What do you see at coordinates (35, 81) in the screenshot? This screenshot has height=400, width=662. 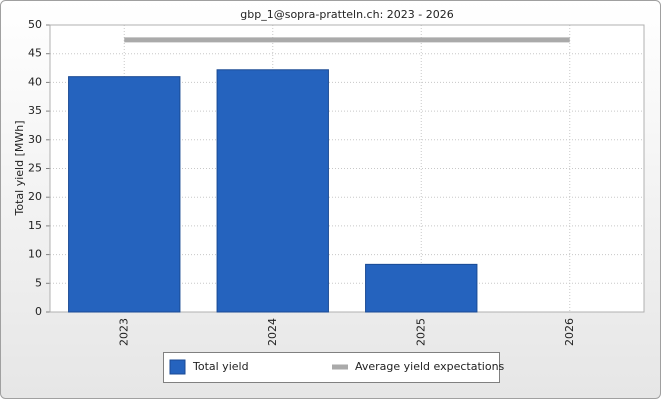 I see `y-tick-label: 40` at bounding box center [35, 81].